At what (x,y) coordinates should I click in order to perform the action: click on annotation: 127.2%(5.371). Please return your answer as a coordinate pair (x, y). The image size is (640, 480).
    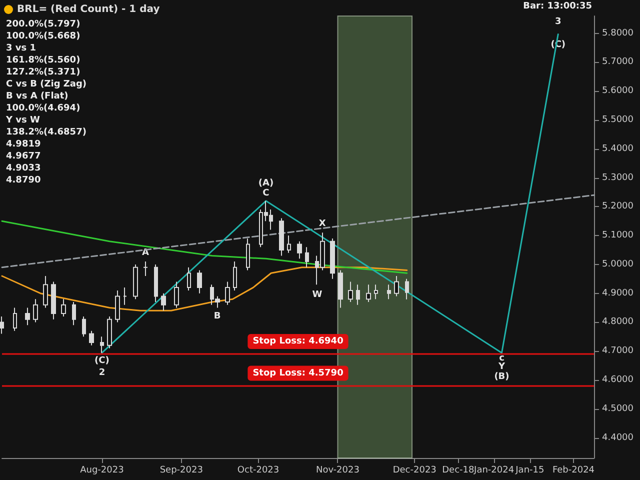
    Looking at the image, I should click on (43, 73).